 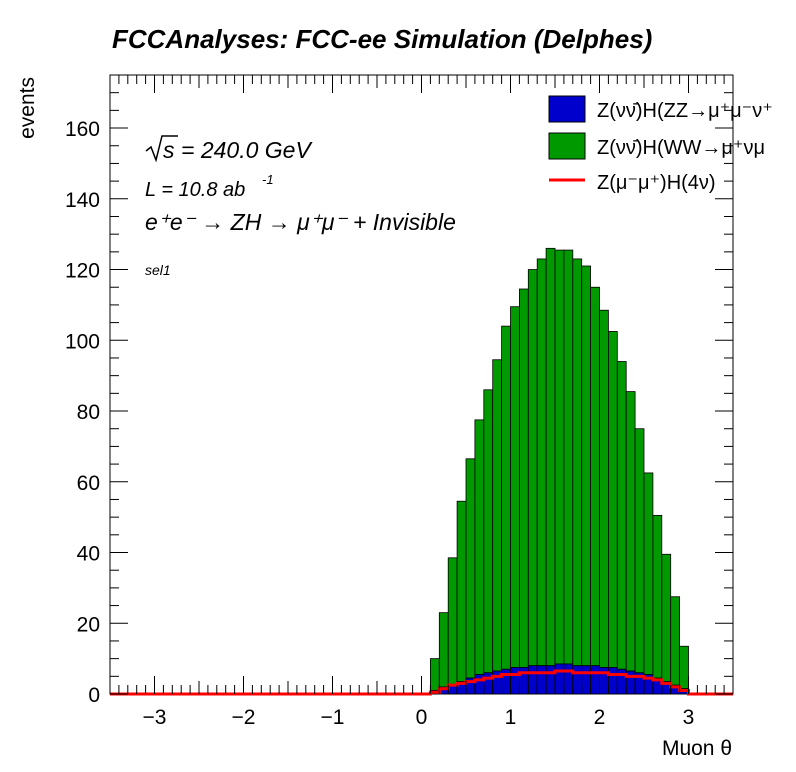 What do you see at coordinates (155, 717) in the screenshot?
I see `x-tick-label: −3` at bounding box center [155, 717].